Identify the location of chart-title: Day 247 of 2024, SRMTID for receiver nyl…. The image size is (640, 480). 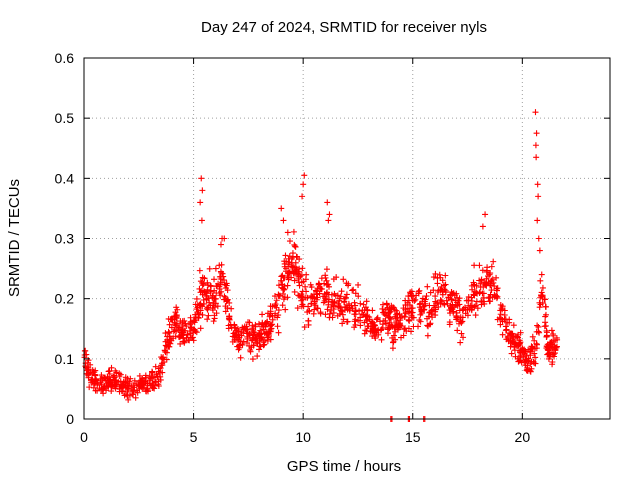
(344, 27).